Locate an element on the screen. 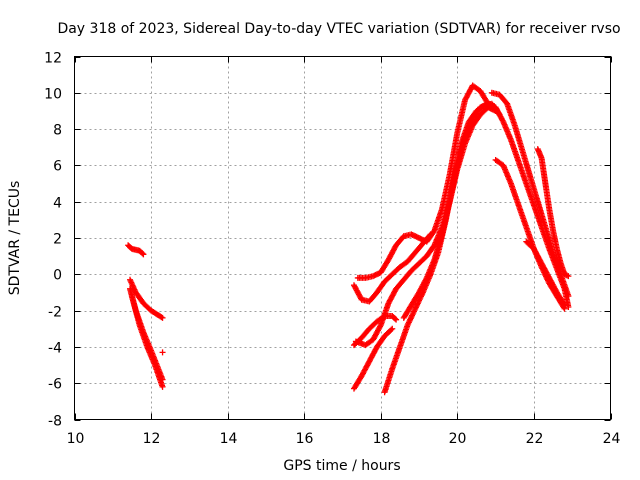 Image resolution: width=640 pixels, height=480 pixels. y-tick-label: -2 is located at coordinates (55, 313).